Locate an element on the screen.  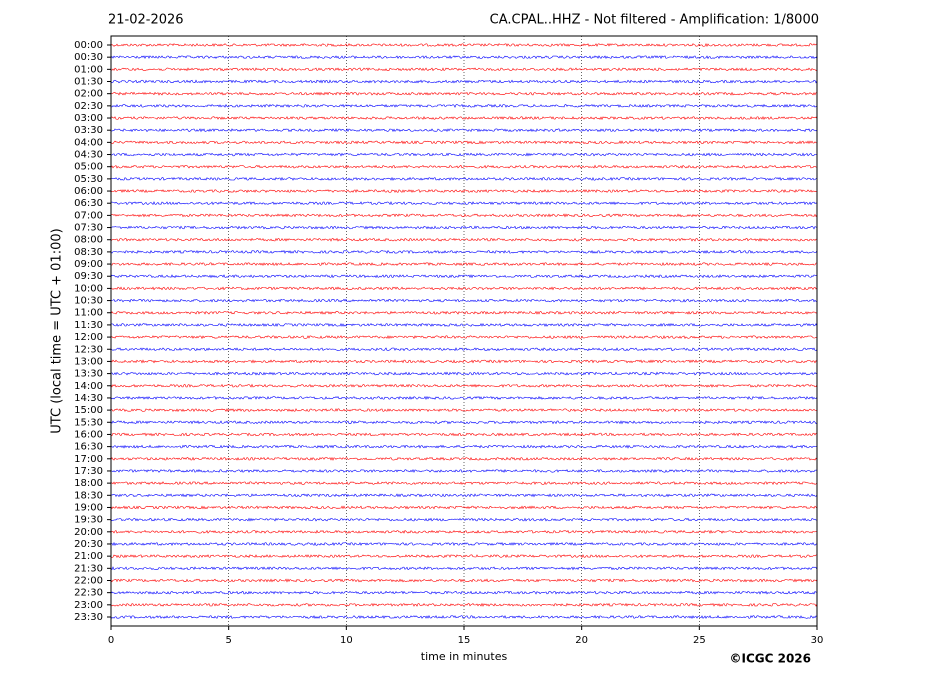
y-tick-label: 04:30 is located at coordinates (88, 155).